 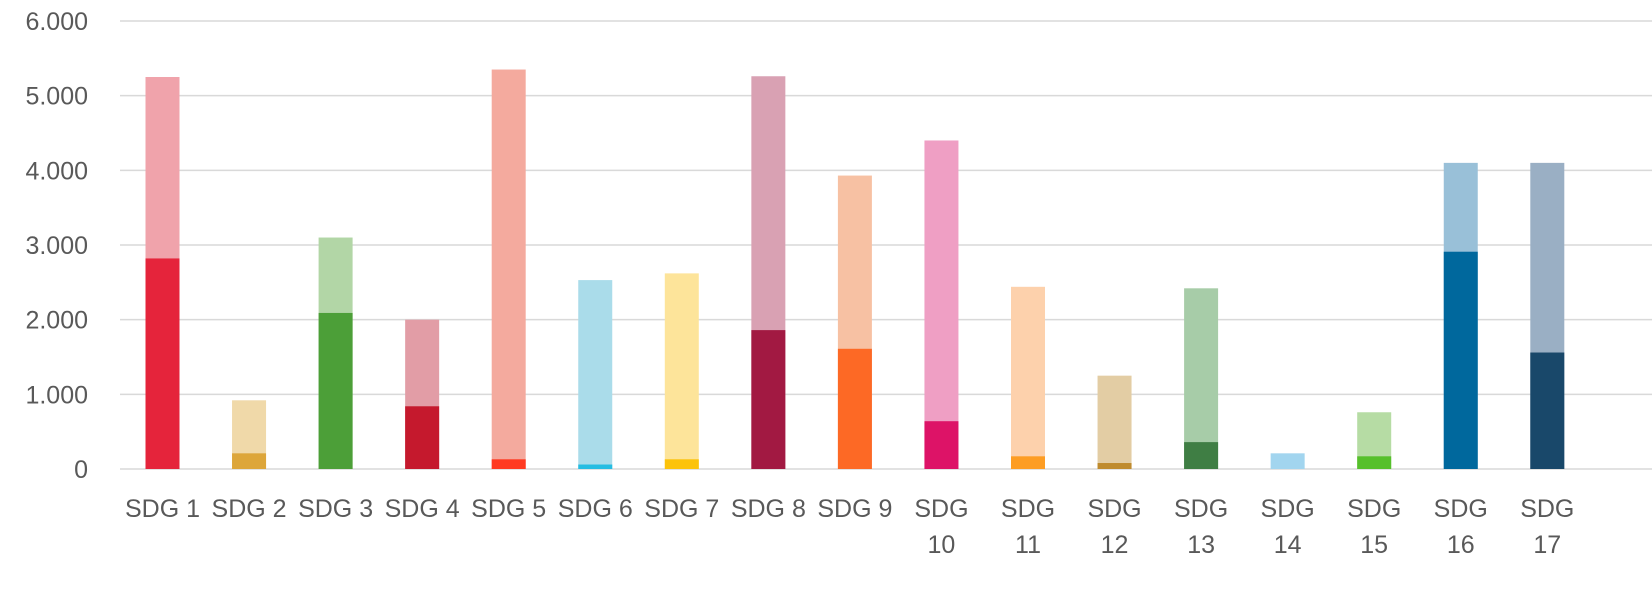 What do you see at coordinates (162, 509) in the screenshot?
I see `x-tick-label: SDG 1` at bounding box center [162, 509].